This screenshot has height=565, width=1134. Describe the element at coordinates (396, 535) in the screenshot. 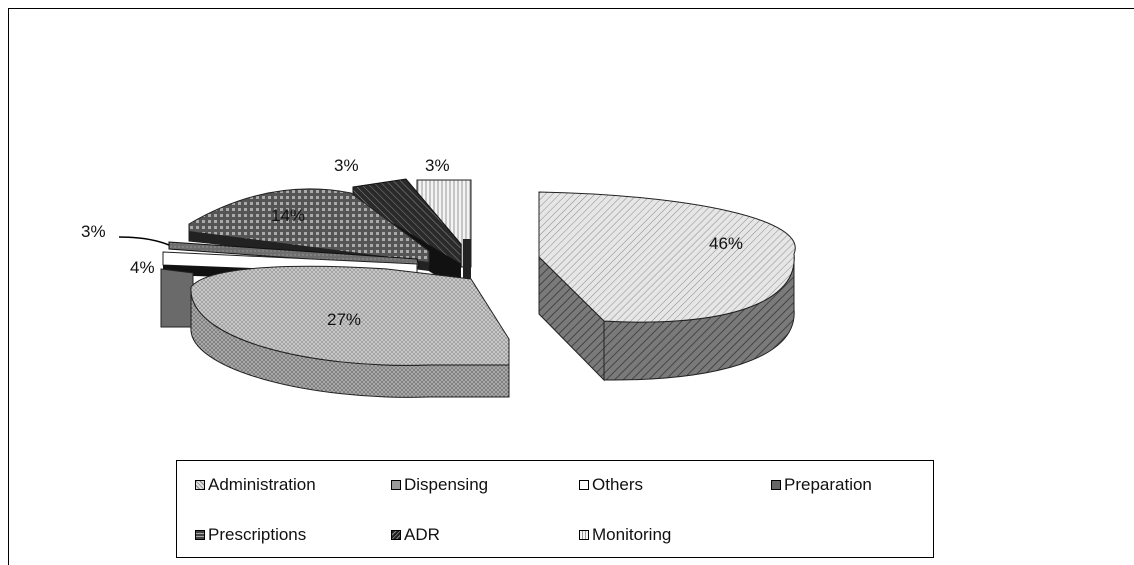

I see `legend-swatch-adr` at that location.